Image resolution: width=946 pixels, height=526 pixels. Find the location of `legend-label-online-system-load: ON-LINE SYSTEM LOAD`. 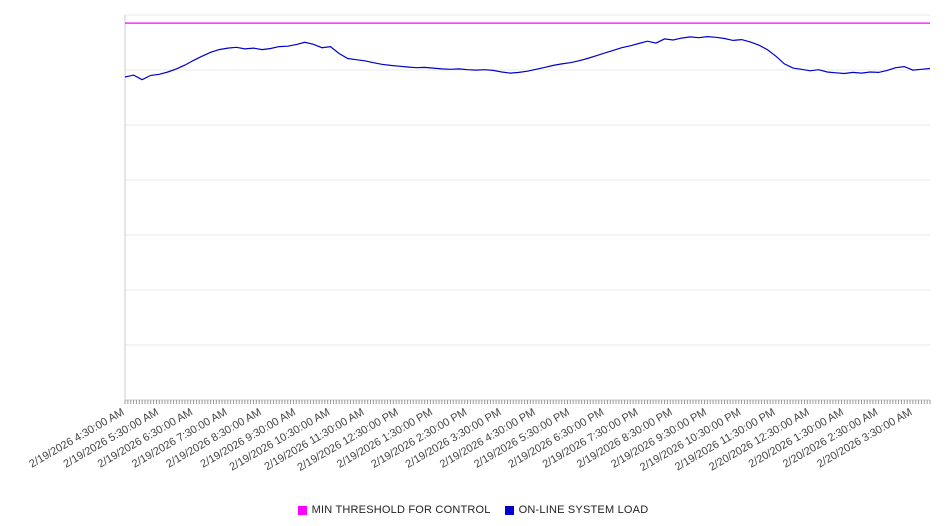

legend-label-online-system-load: ON-LINE SYSTEM LOAD is located at coordinates (583, 510).